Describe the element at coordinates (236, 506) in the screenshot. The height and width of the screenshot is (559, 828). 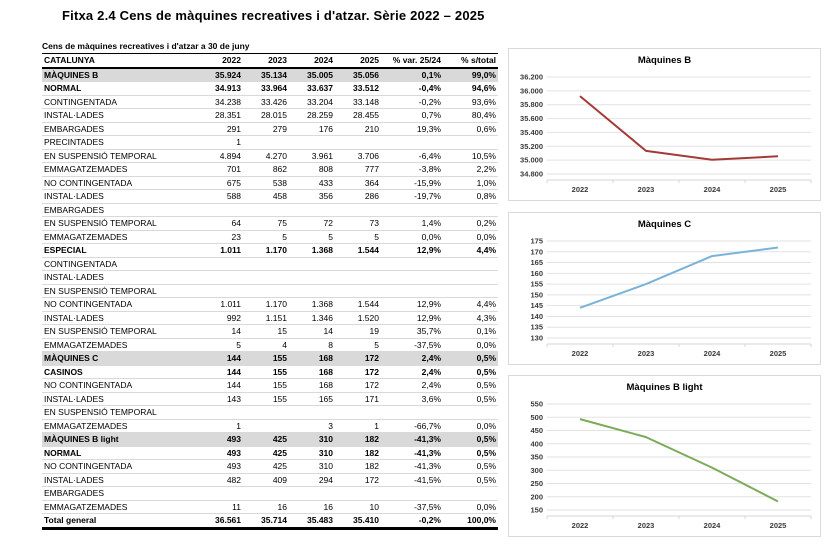
I see `value-cell: 11` at that location.